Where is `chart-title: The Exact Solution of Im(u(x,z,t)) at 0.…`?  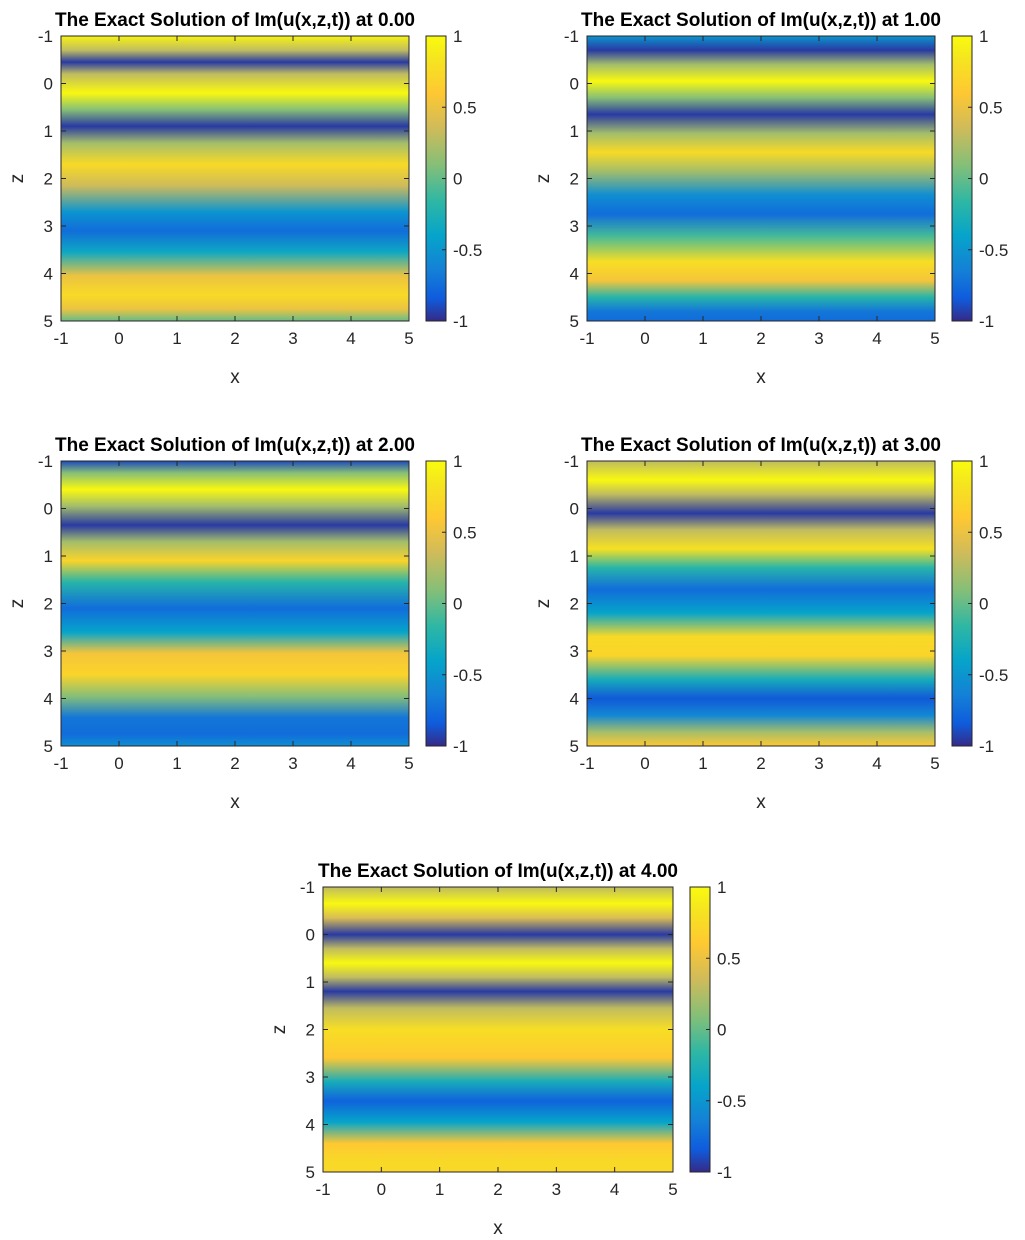
chart-title: The Exact Solution of Im(u(x,z,t)) at 0.… is located at coordinates (235, 20).